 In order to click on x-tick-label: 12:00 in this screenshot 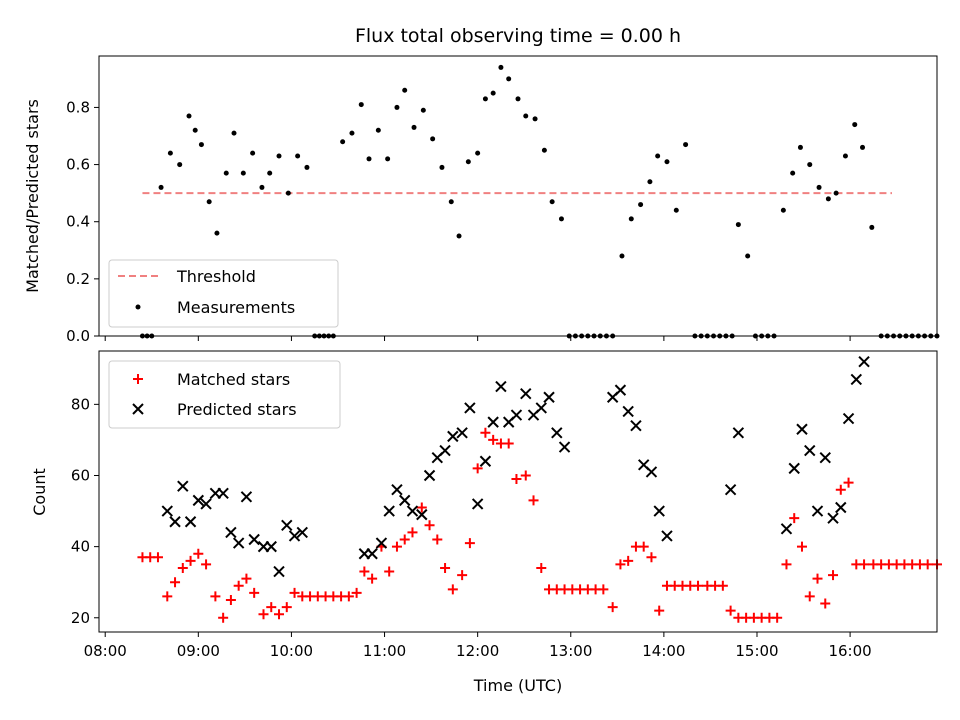, I will do `click(477, 651)`.